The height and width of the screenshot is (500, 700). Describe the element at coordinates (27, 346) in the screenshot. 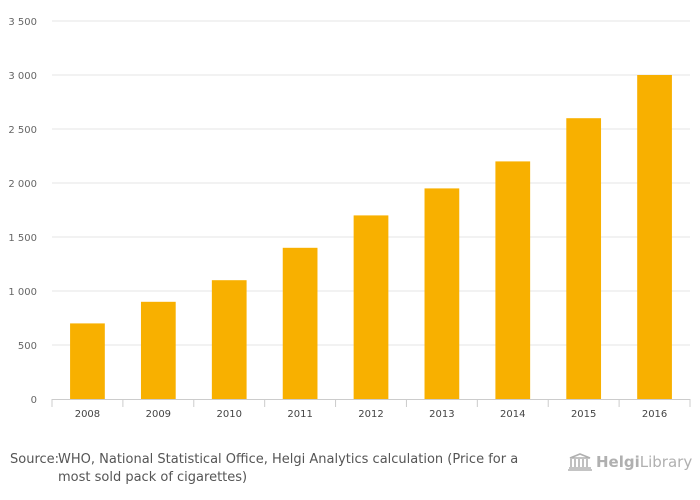

I see `y-tick-label: 500` at that location.